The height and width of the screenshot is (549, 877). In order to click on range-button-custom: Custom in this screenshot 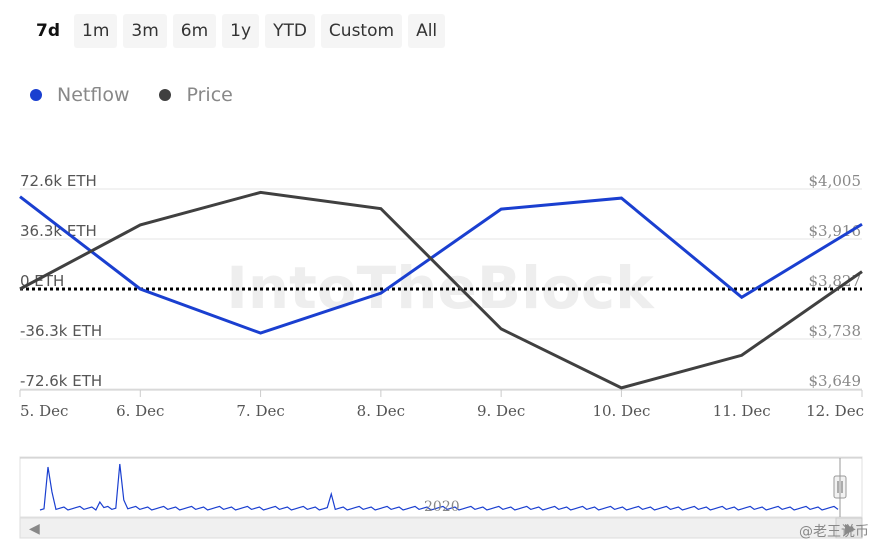, I will do `click(361, 31)`.